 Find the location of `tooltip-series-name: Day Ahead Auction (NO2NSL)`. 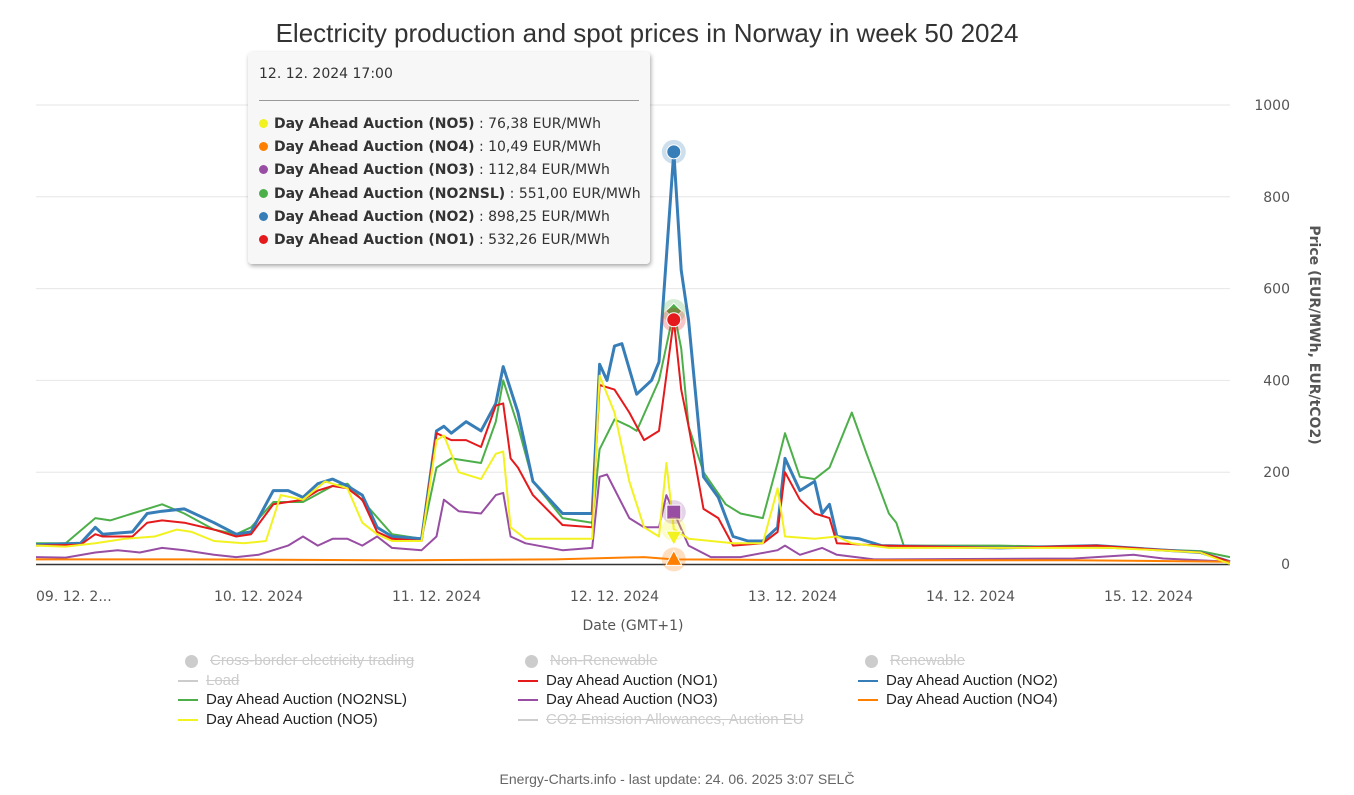

tooltip-series-name: Day Ahead Auction (NO2NSL) is located at coordinates (390, 193).